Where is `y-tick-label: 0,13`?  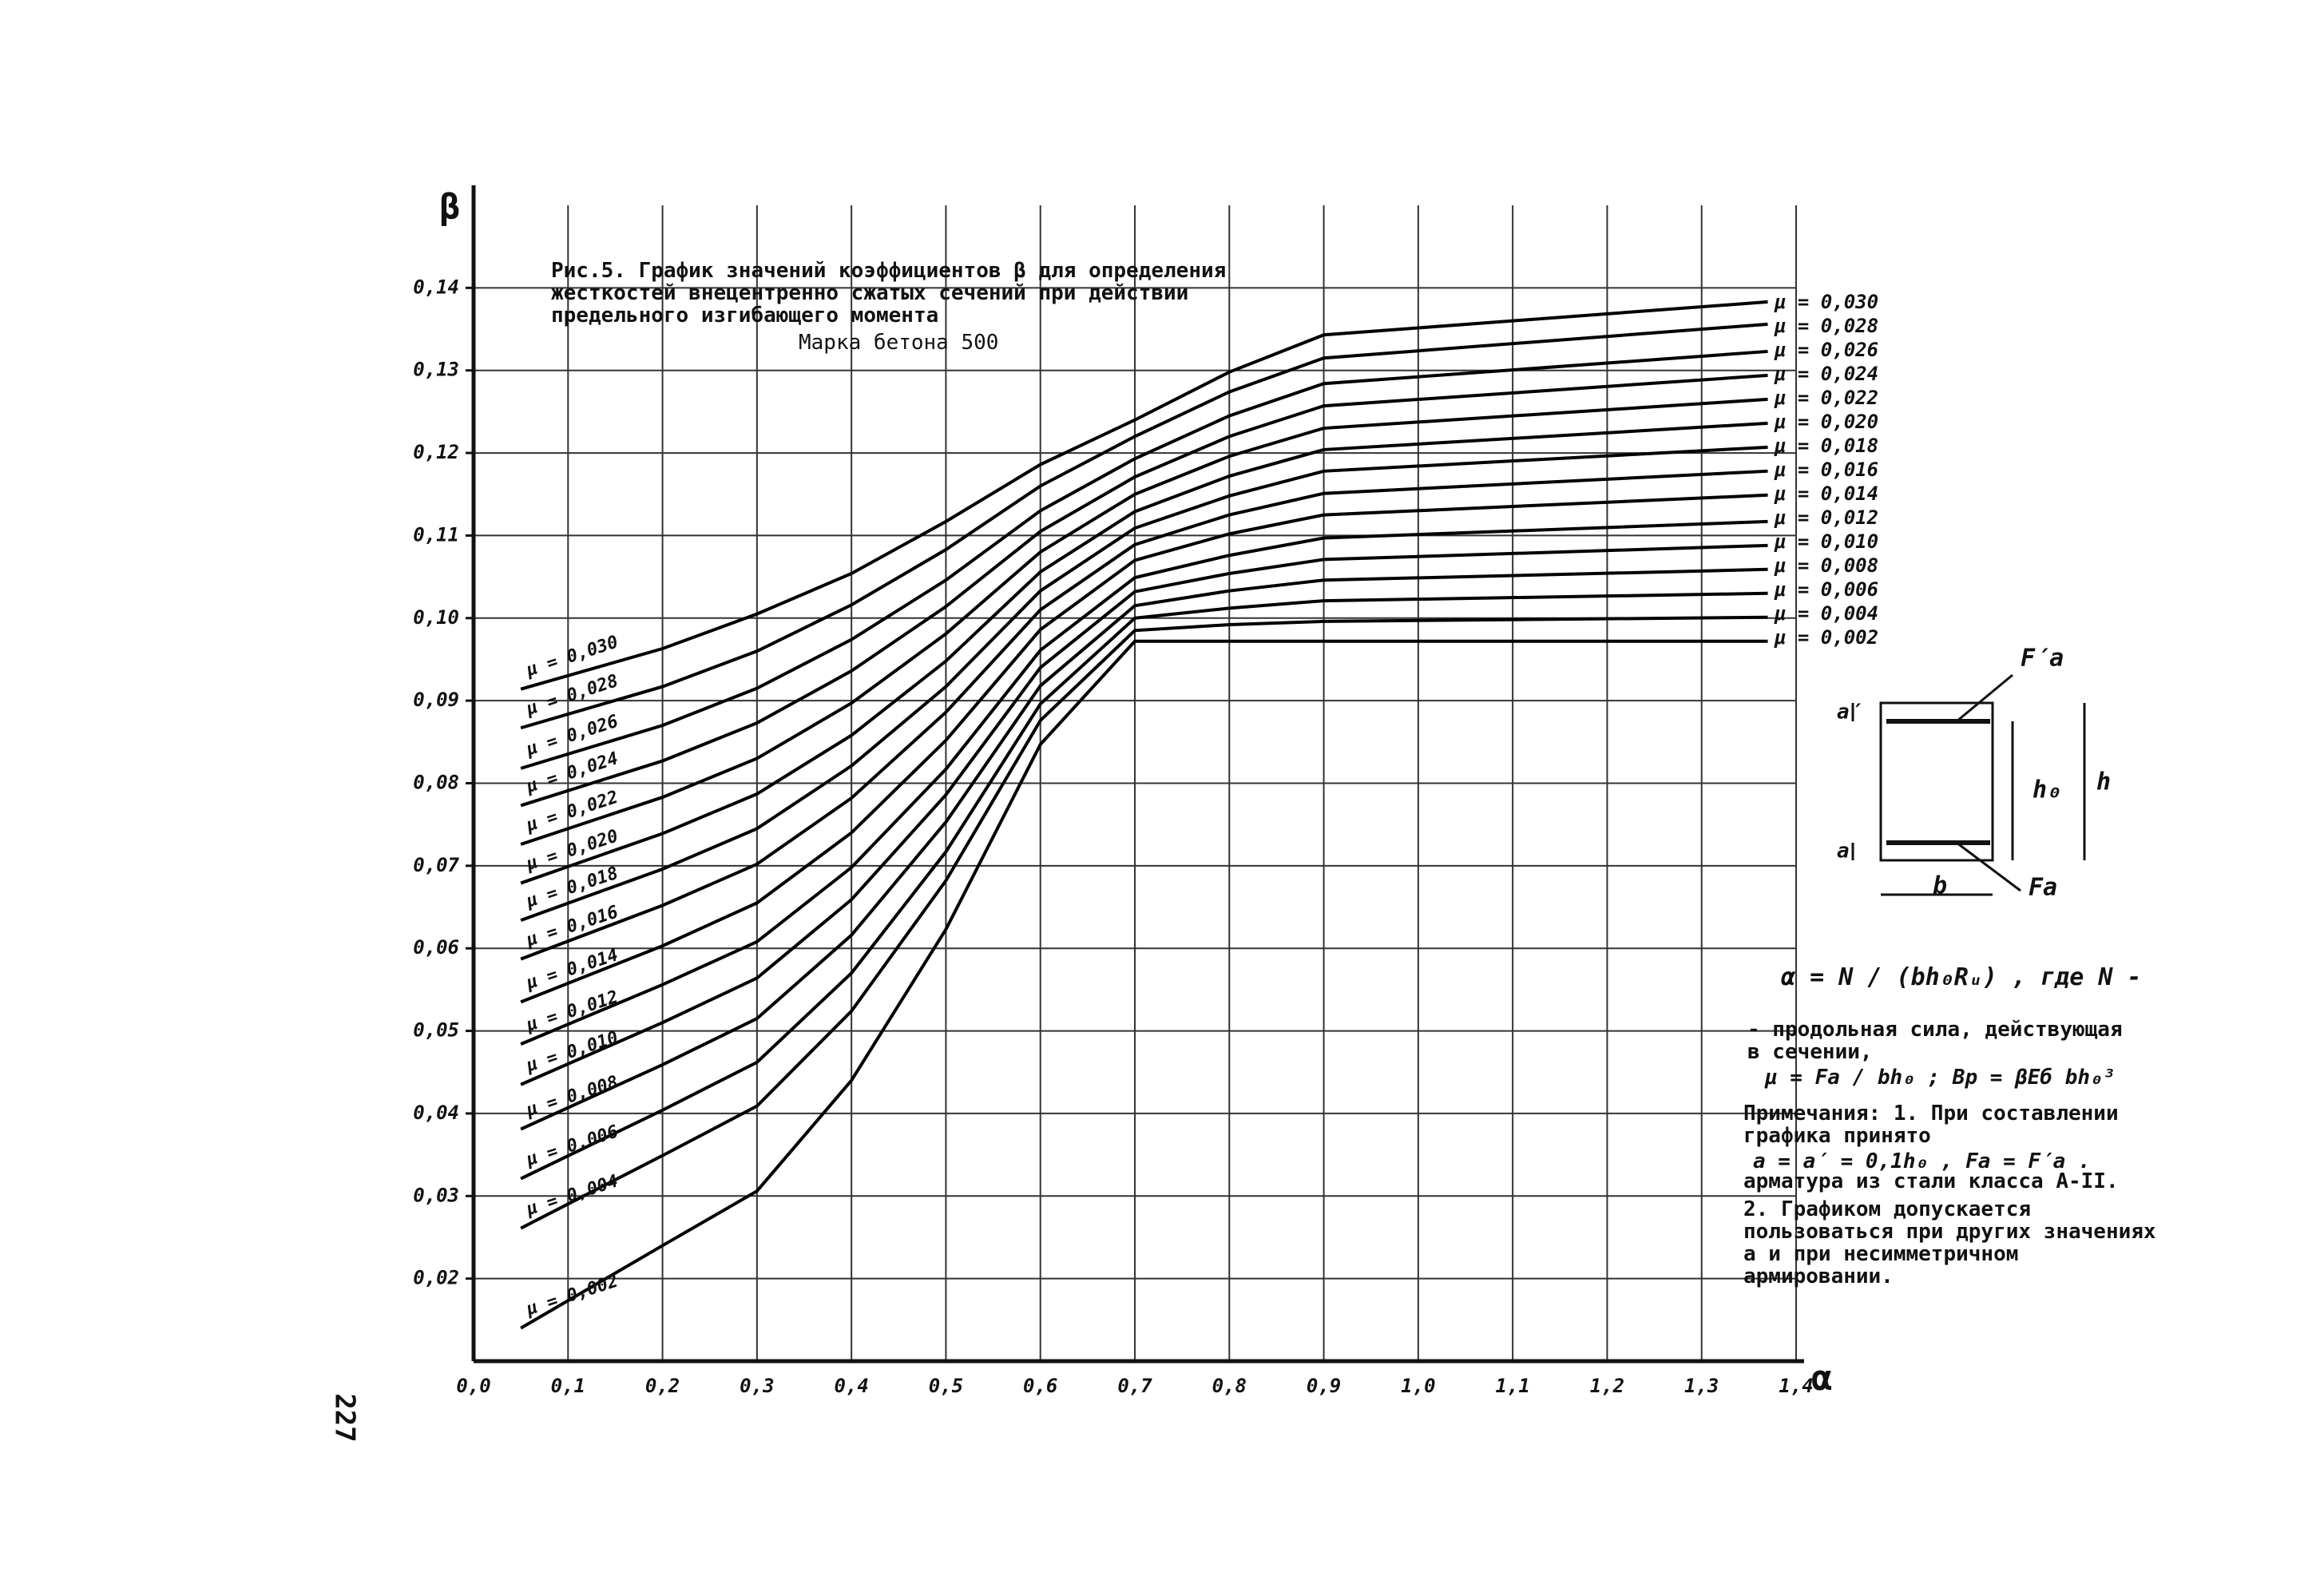 y-tick-label: 0,13 is located at coordinates (436, 370).